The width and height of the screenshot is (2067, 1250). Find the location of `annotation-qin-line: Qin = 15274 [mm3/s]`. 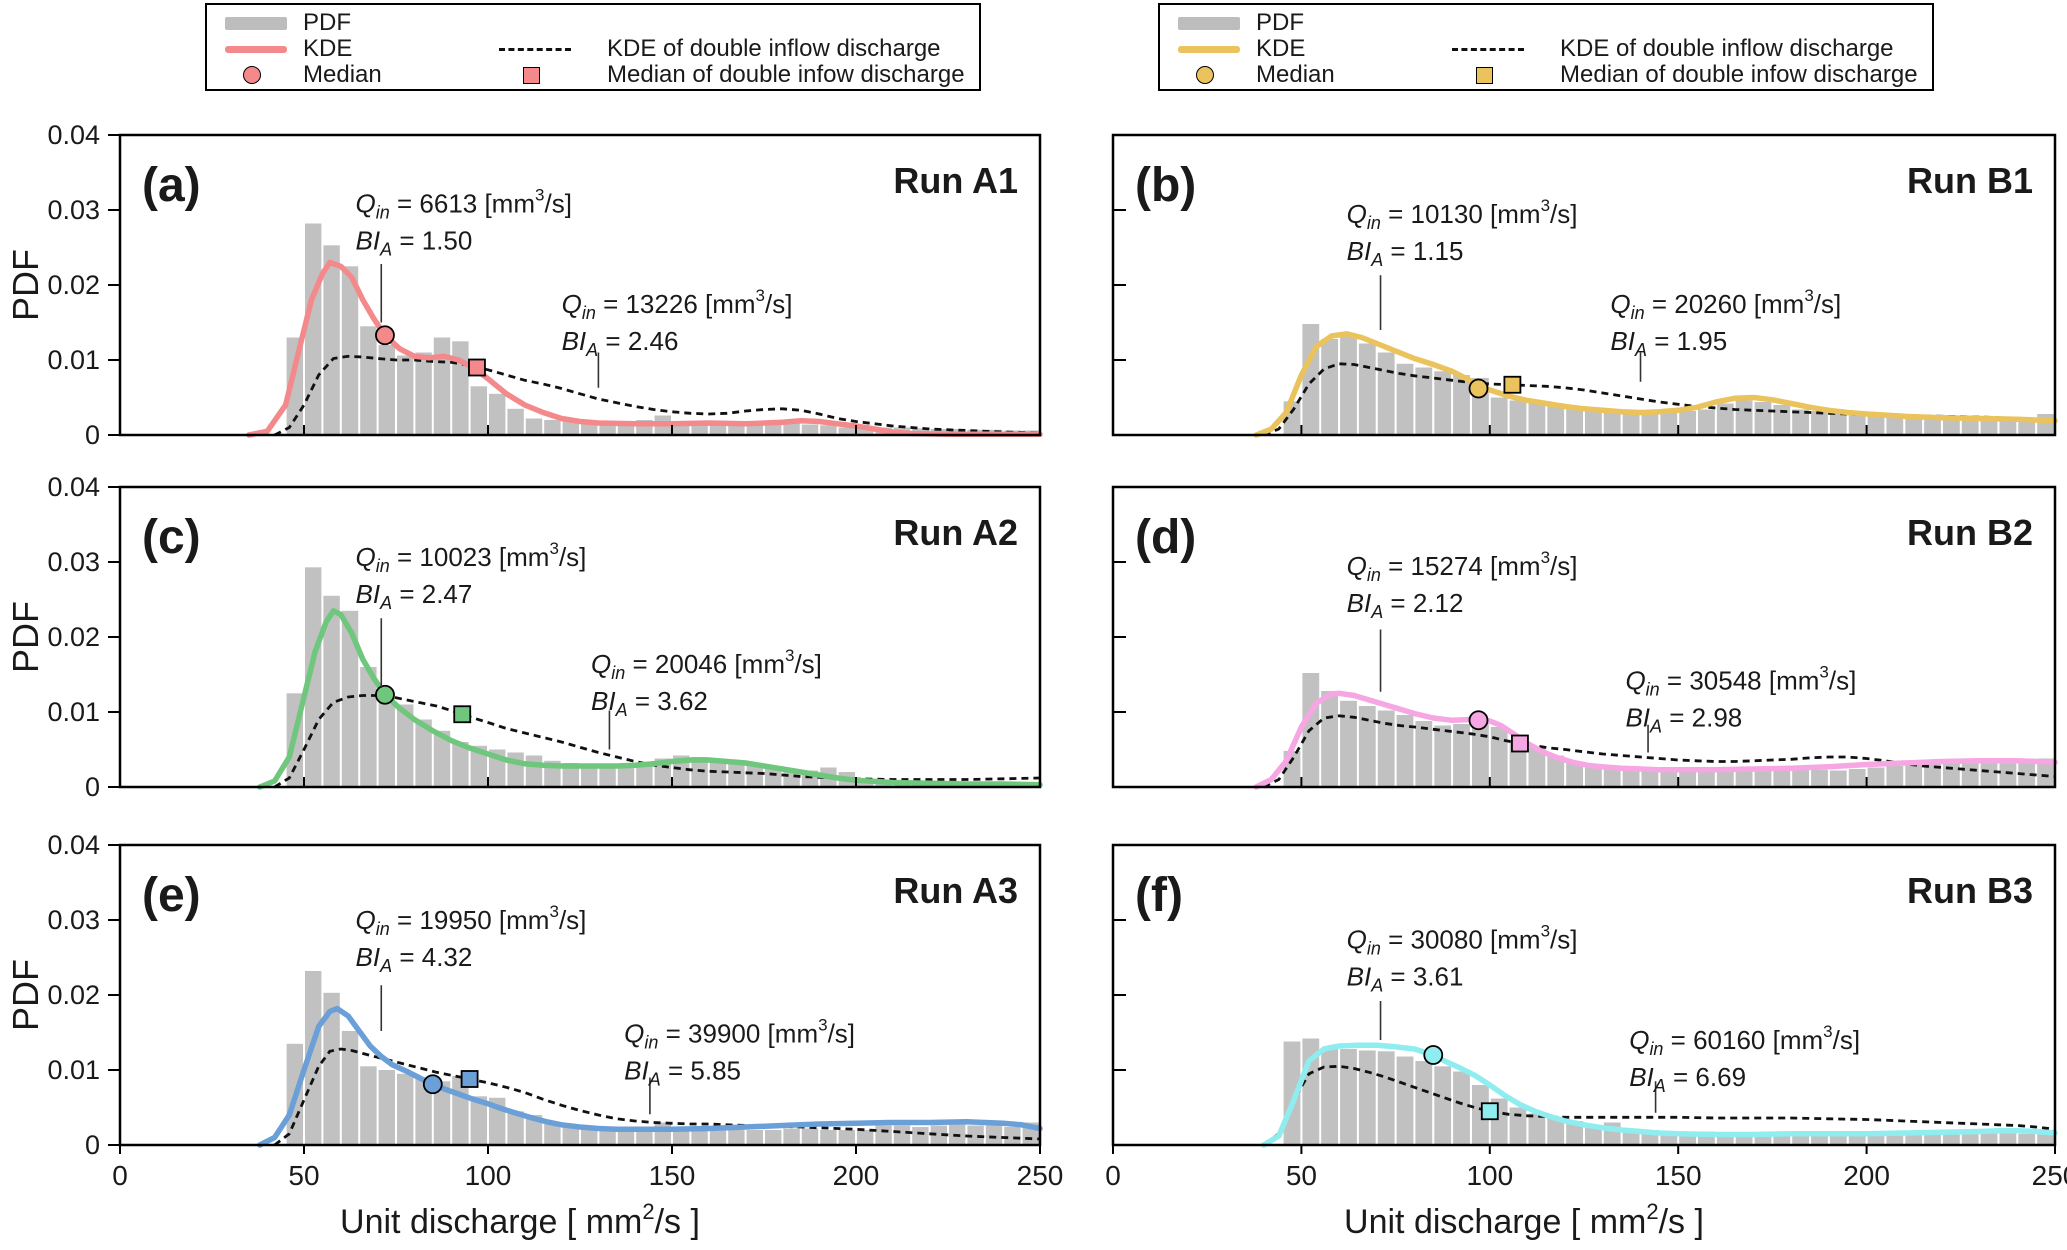

annotation-qin-line: Qin = 15274 [mm3/s] is located at coordinates (1462, 566).